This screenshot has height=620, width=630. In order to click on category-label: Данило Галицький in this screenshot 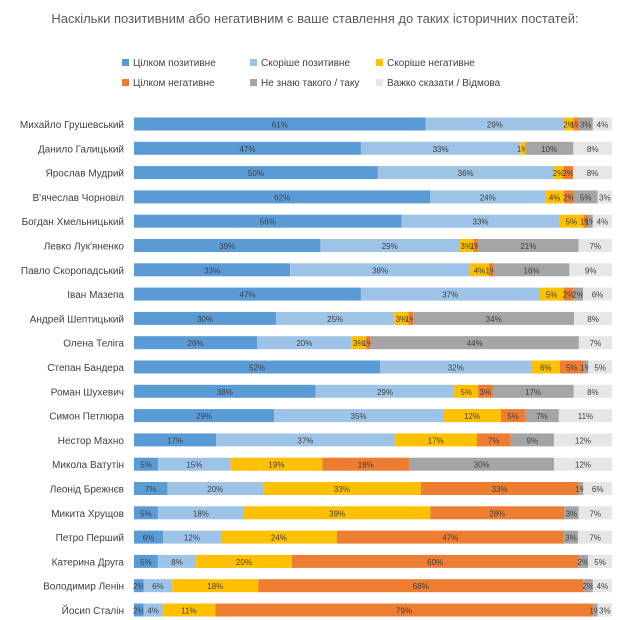, I will do `click(81, 149)`.